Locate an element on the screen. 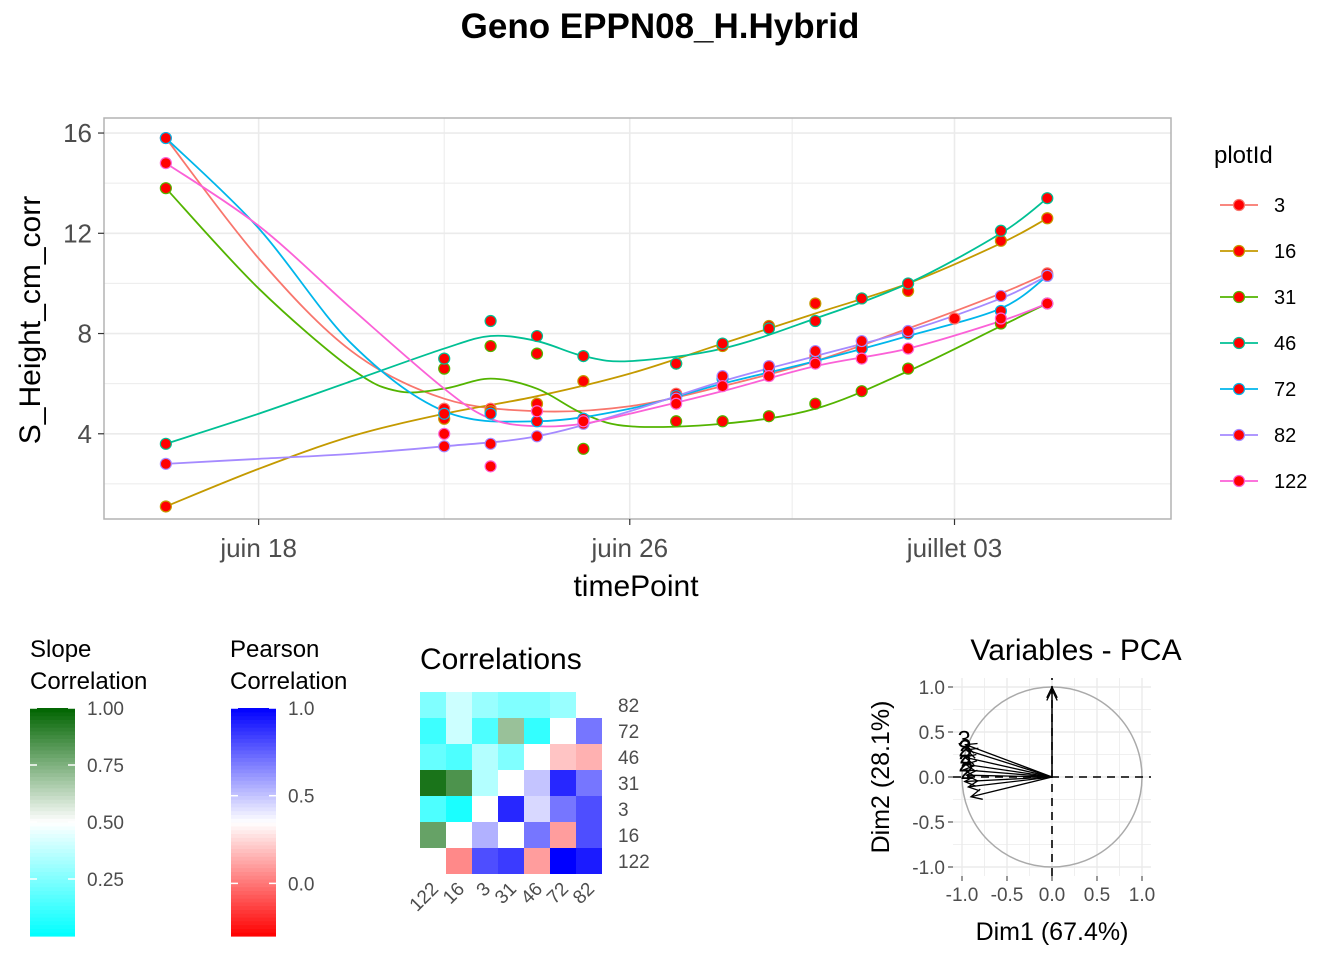 The height and width of the screenshot is (960, 1344). pearson-colorbar: 0.0 0.5 1.0 is located at coordinates (272, 818).